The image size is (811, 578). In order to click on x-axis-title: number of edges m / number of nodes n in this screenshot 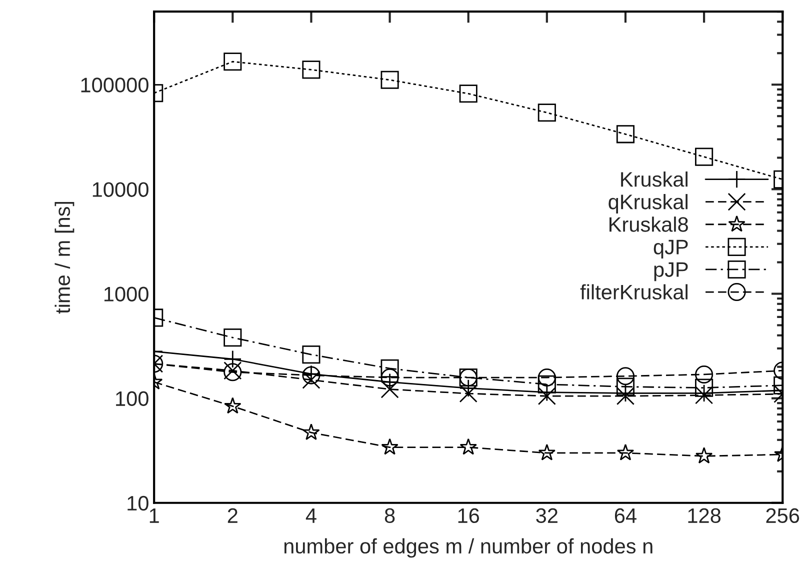, I will do `click(468, 548)`.